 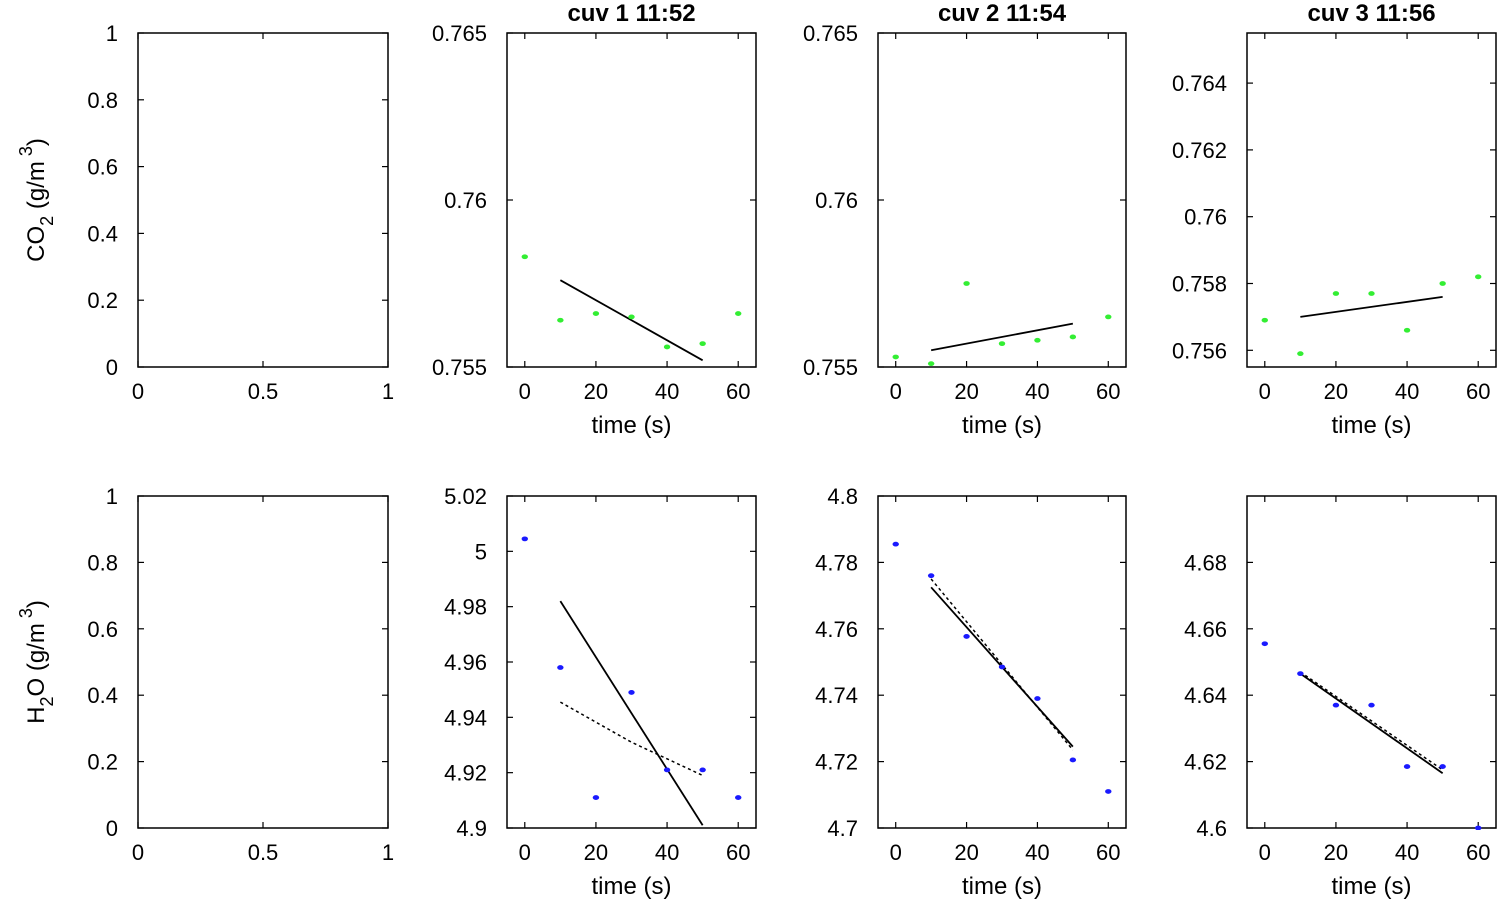 I want to click on chart-panel-co2-1: 0 20 40 60 0.755 0.76 0.765 cuv 1 11:52 time (s), so click(x=594, y=219).